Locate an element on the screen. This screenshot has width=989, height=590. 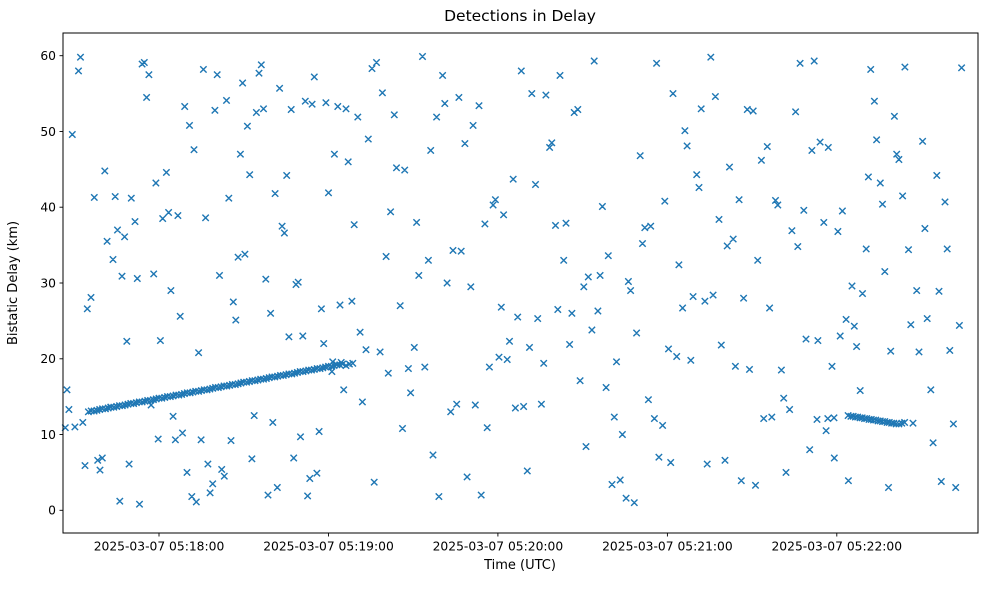
x-tick-label: 2025-03-07 05:19:00 is located at coordinates (328, 547).